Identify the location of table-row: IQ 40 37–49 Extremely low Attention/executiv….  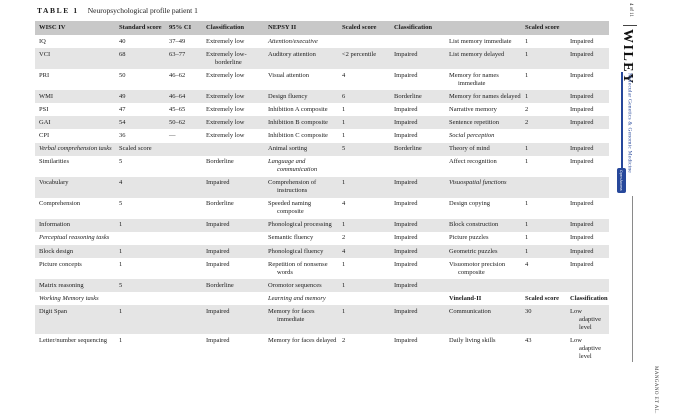
(322, 41).